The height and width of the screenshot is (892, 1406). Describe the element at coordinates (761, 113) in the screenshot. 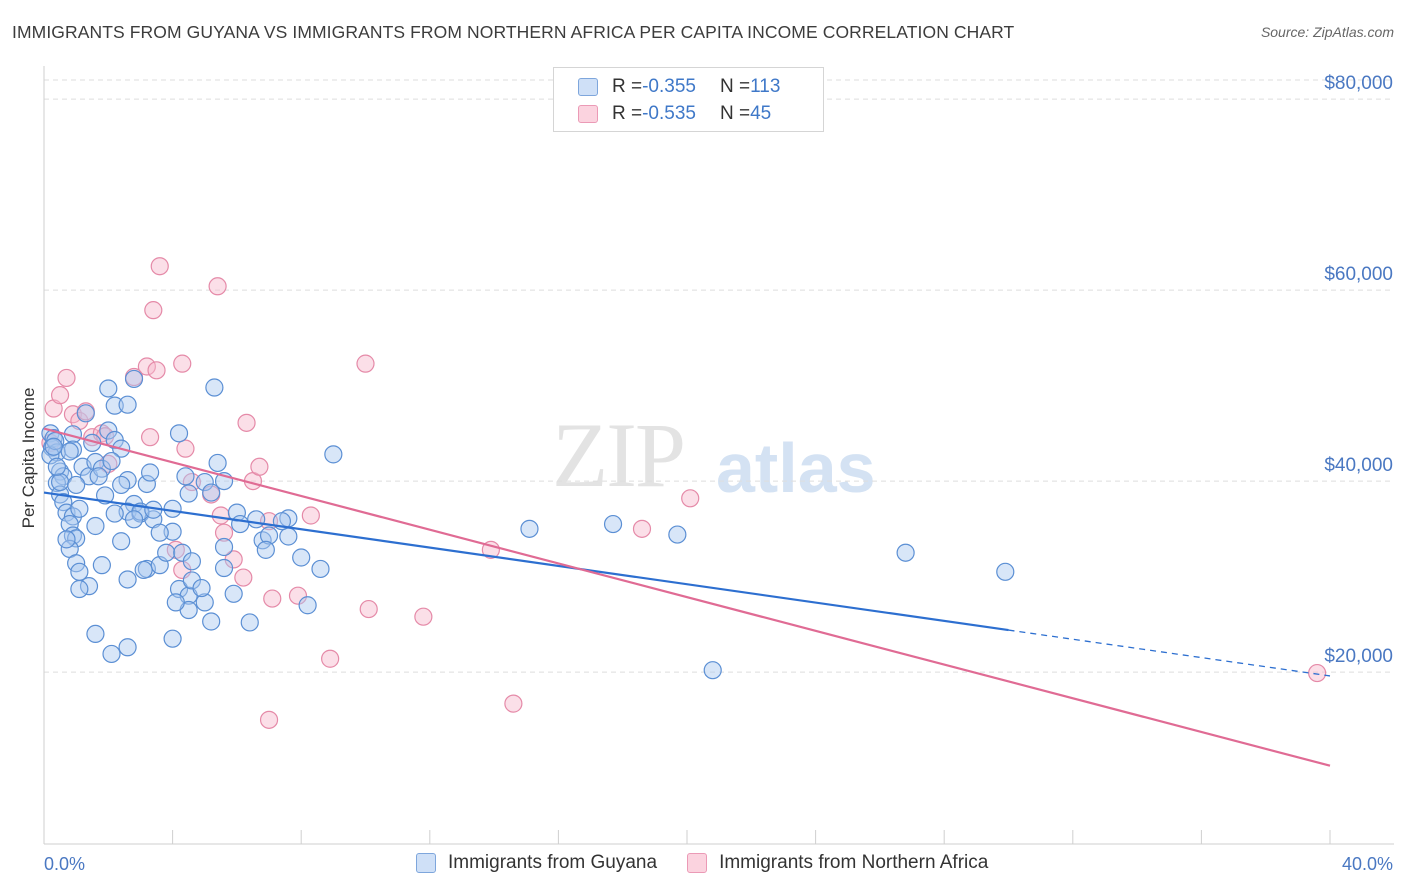

I see `legend-n-value: 45` at that location.